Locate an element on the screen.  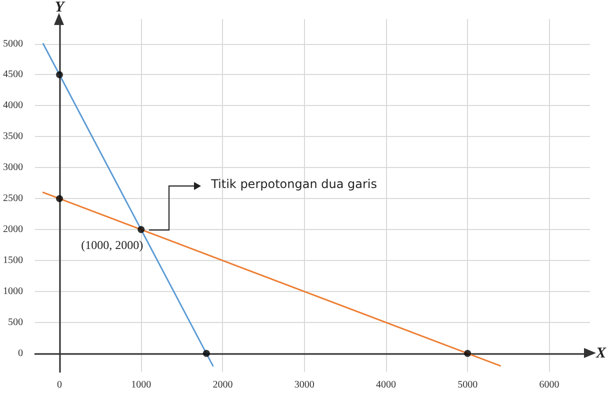
annotation: Titik perpotongan dua garis is located at coordinates (294, 183).